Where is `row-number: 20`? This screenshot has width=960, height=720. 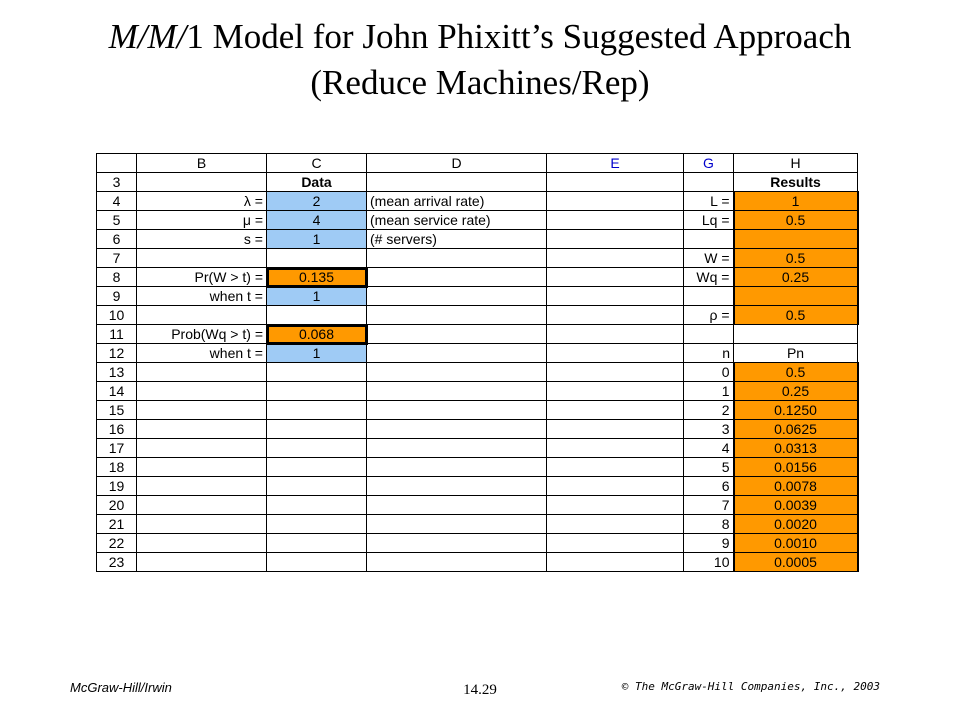
row-number: 20 is located at coordinates (116, 505).